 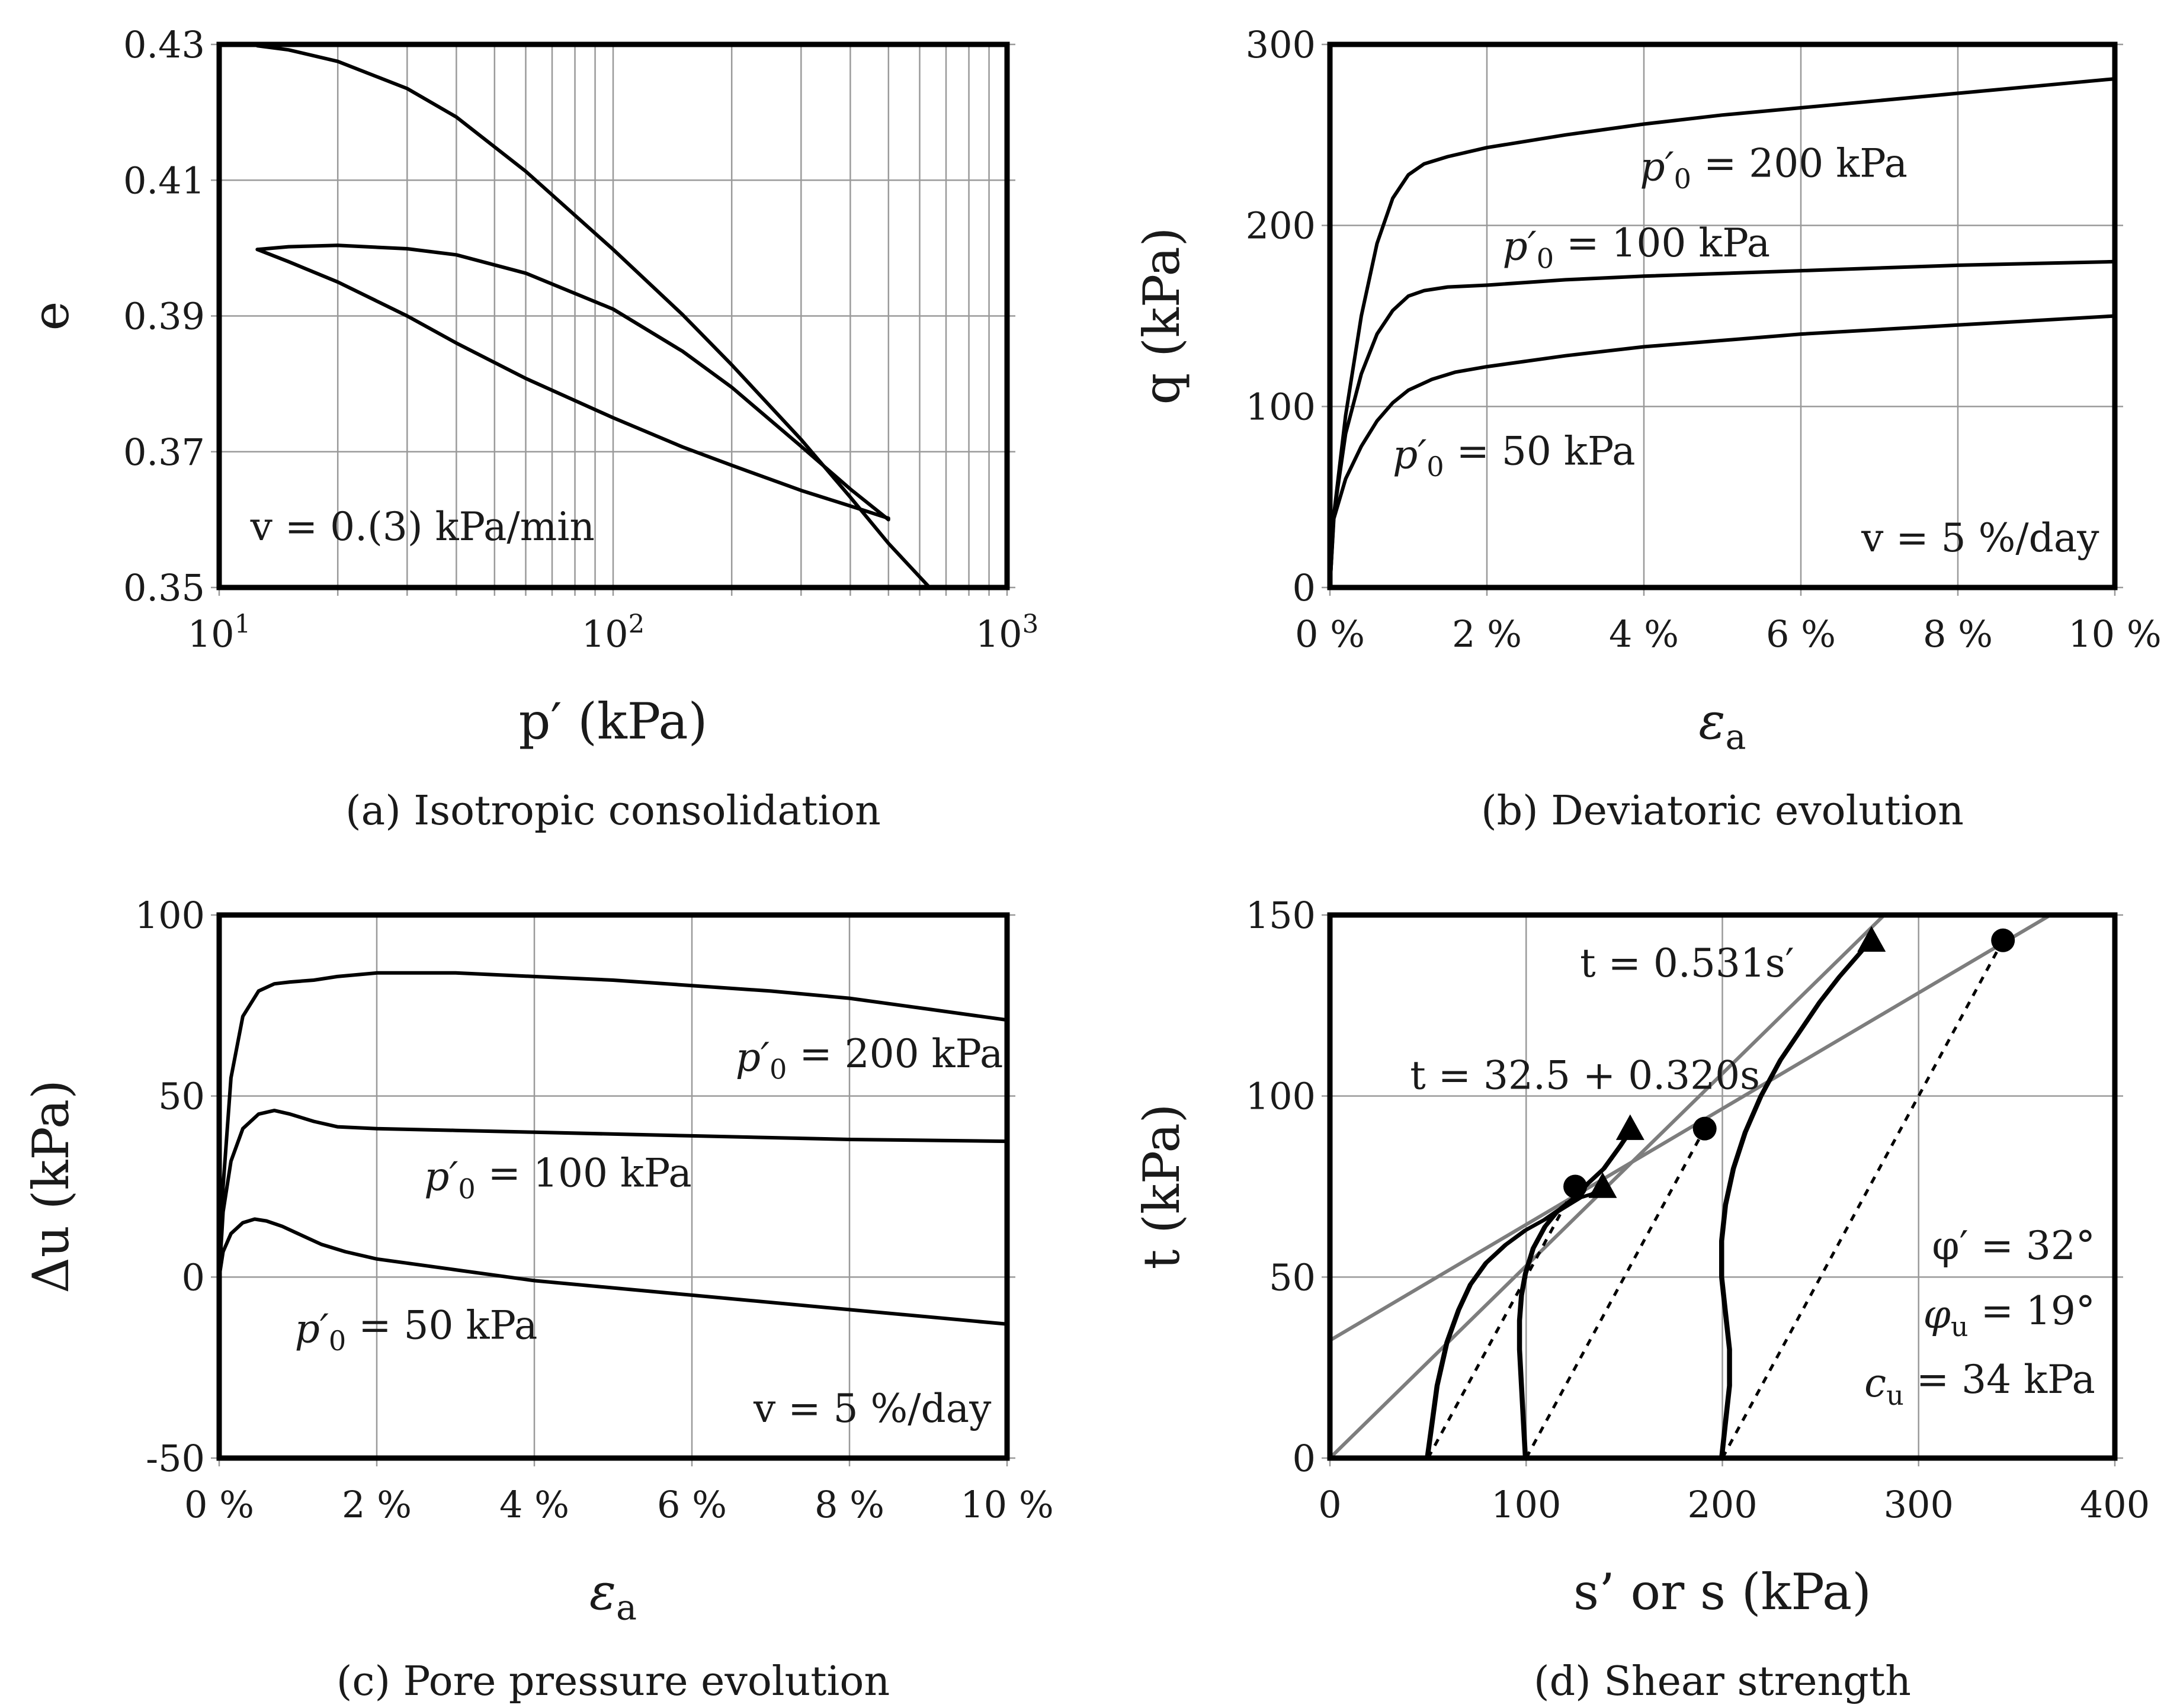 I want to click on text-run: ε, so click(x=602, y=1592).